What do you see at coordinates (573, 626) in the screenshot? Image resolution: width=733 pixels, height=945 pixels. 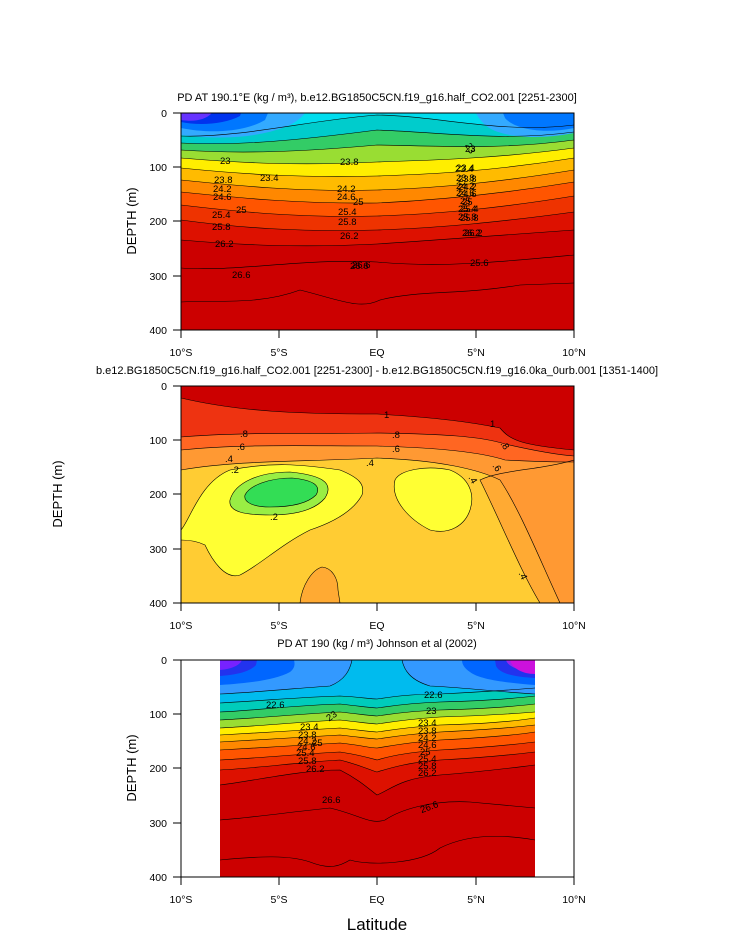 I see `p2-xtick: 10°N` at bounding box center [573, 626].